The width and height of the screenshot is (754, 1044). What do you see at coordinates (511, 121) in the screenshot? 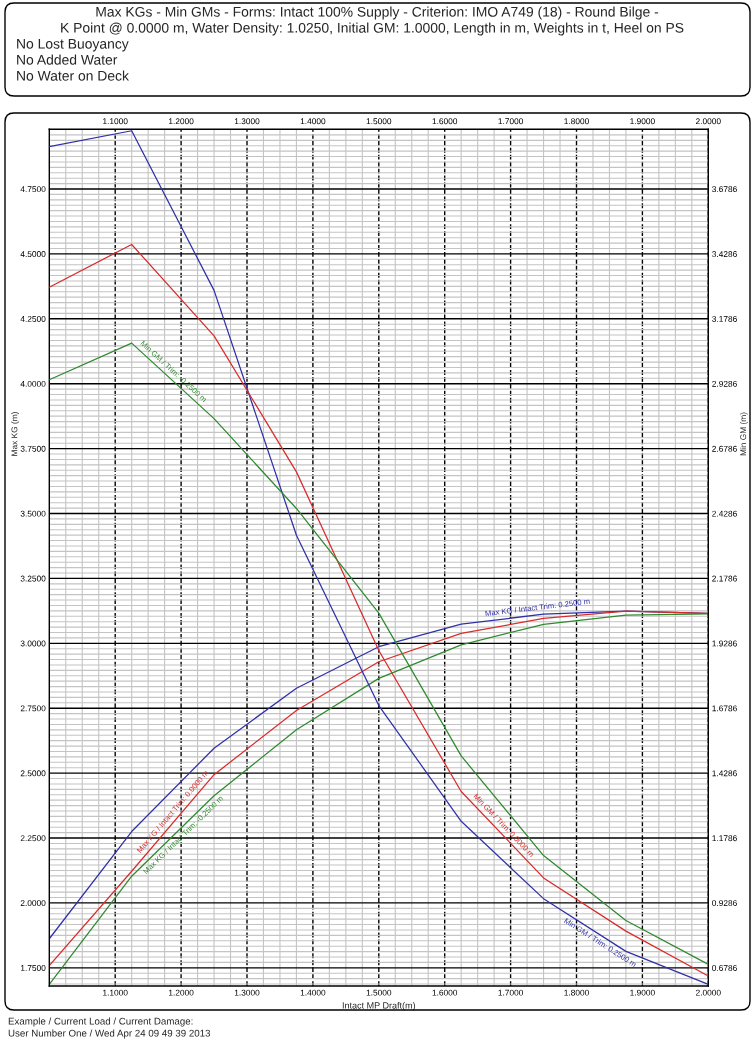
I see `x2-tick-label: 1.7000` at bounding box center [511, 121].